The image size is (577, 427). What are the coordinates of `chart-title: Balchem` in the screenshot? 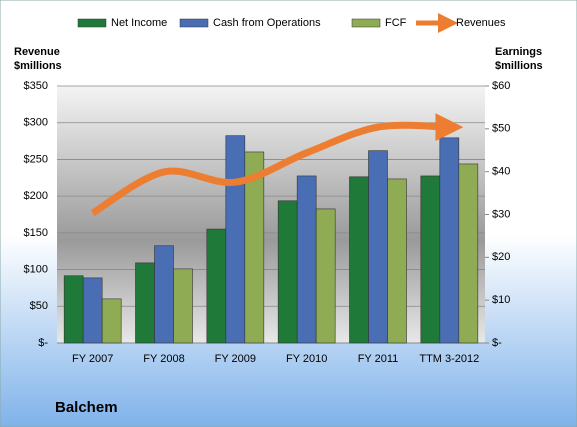 It's located at (86, 407).